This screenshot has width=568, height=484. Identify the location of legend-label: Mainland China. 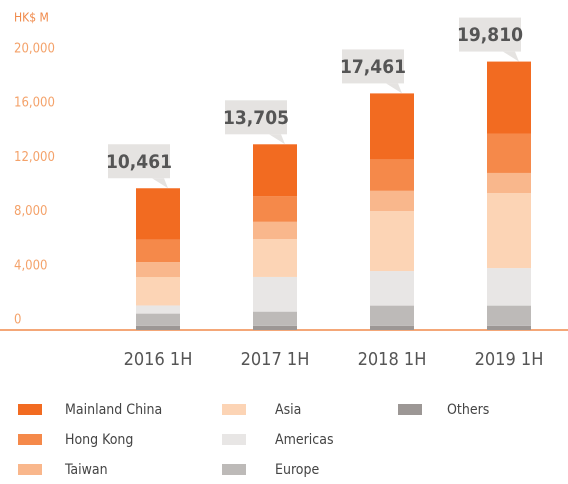
(113, 410).